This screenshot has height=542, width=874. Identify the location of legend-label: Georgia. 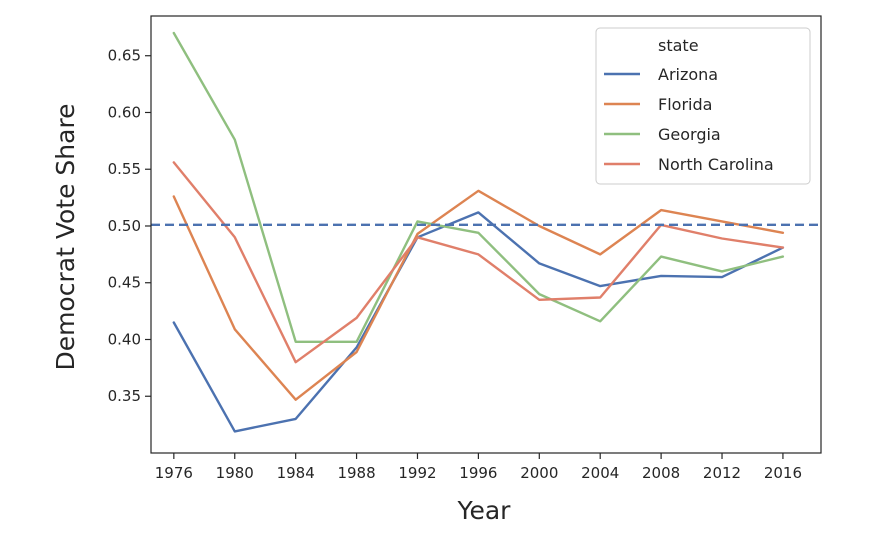
(689, 134).